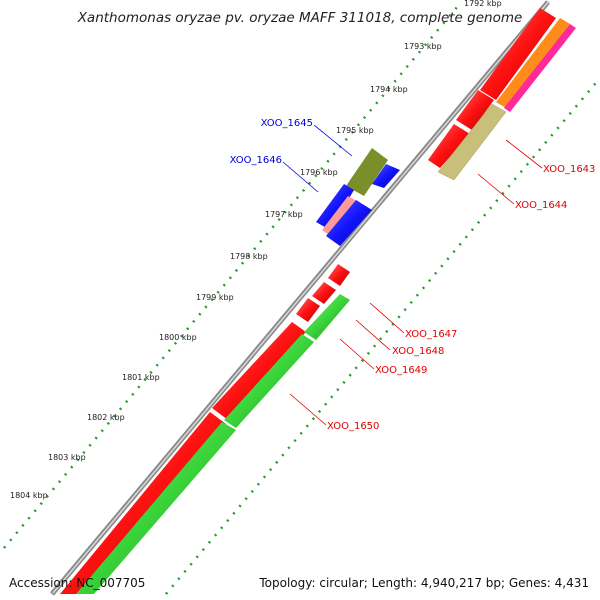 The image size is (600, 600). I want to click on accession-text: Accession: NC_007705, so click(77, 583).